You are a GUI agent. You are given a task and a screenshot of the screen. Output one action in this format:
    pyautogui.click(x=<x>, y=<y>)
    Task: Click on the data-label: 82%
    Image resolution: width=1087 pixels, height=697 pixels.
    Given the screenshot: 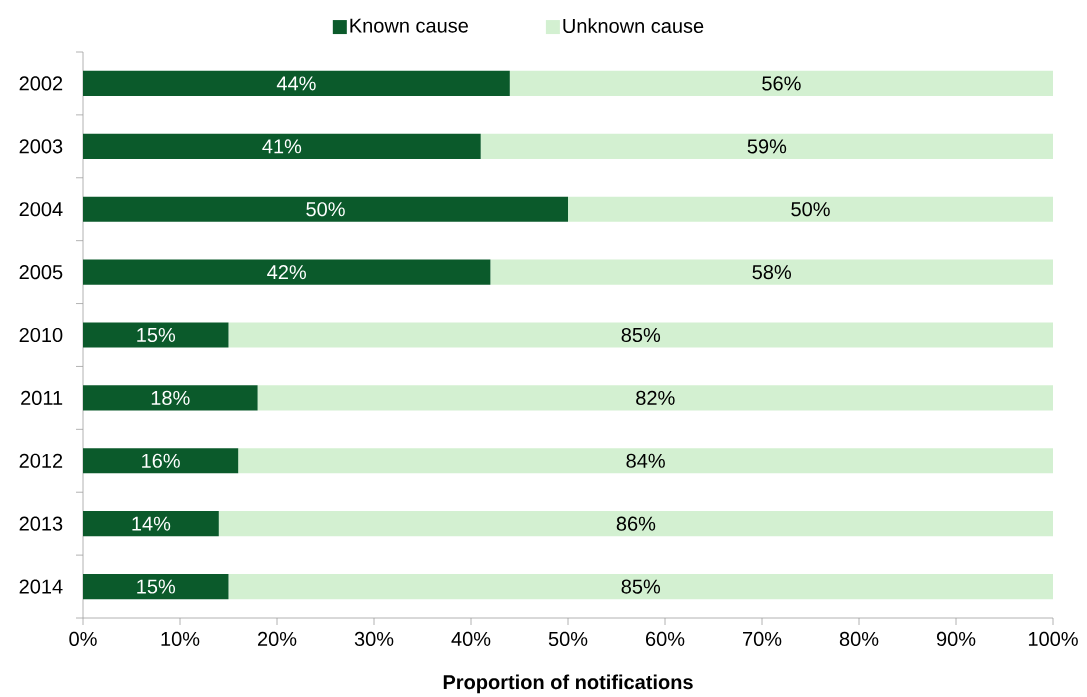 What is the action you would take?
    pyautogui.click(x=655, y=397)
    